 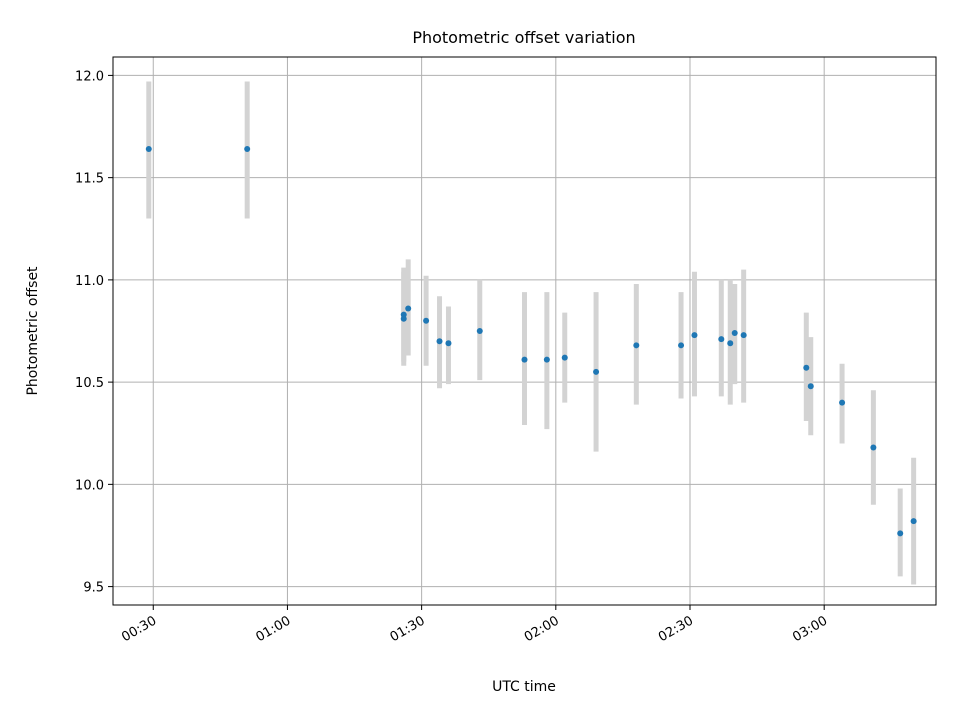 I want to click on x-tick-label: 00:30, so click(x=139, y=629).